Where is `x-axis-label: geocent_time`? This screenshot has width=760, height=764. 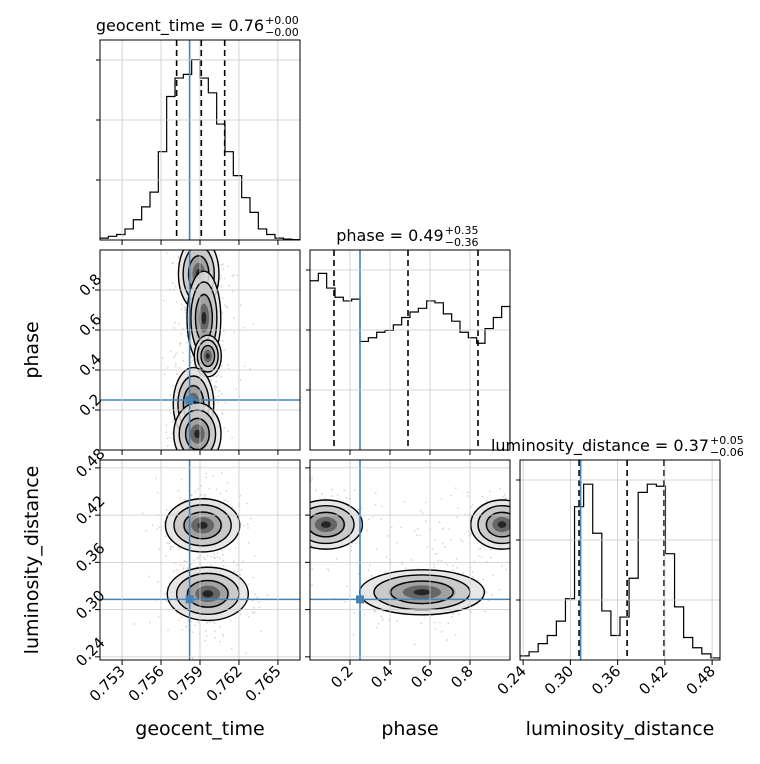
x-axis-label: geocent_time is located at coordinates (199, 729).